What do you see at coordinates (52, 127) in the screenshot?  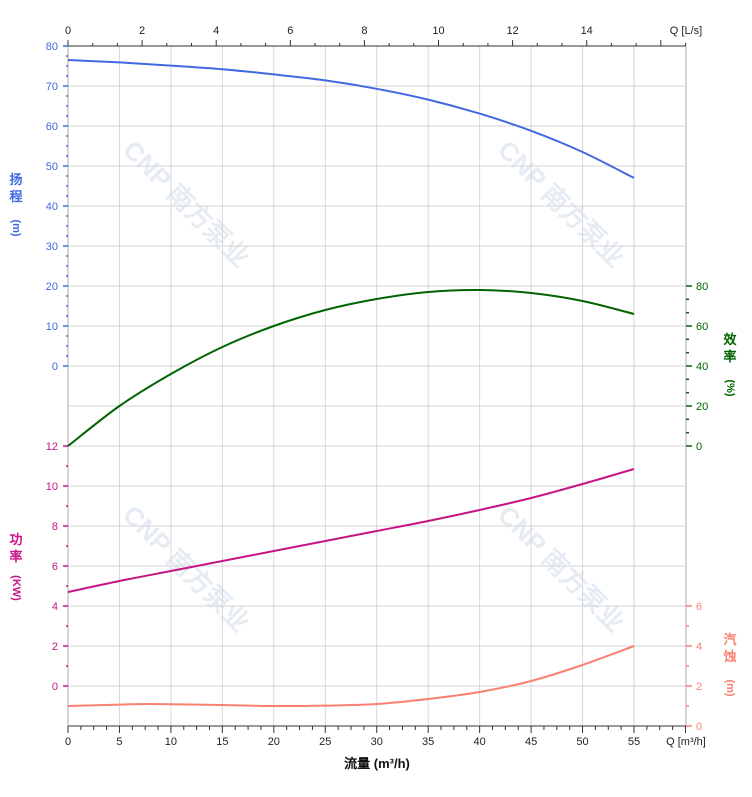 I see `head-tick-label: 60` at bounding box center [52, 127].